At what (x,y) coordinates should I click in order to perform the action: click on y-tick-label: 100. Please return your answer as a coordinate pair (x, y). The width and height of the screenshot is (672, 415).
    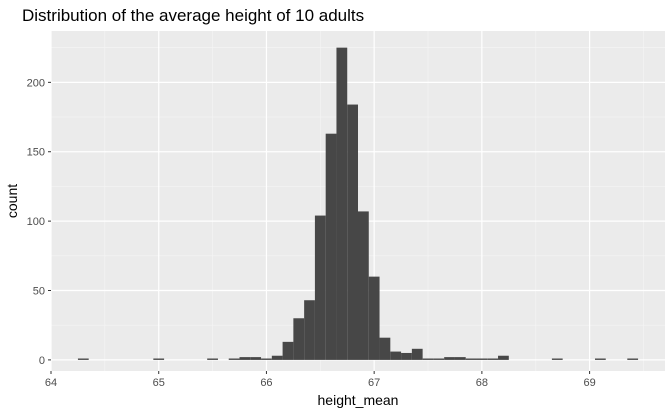
    Looking at the image, I should click on (36, 222).